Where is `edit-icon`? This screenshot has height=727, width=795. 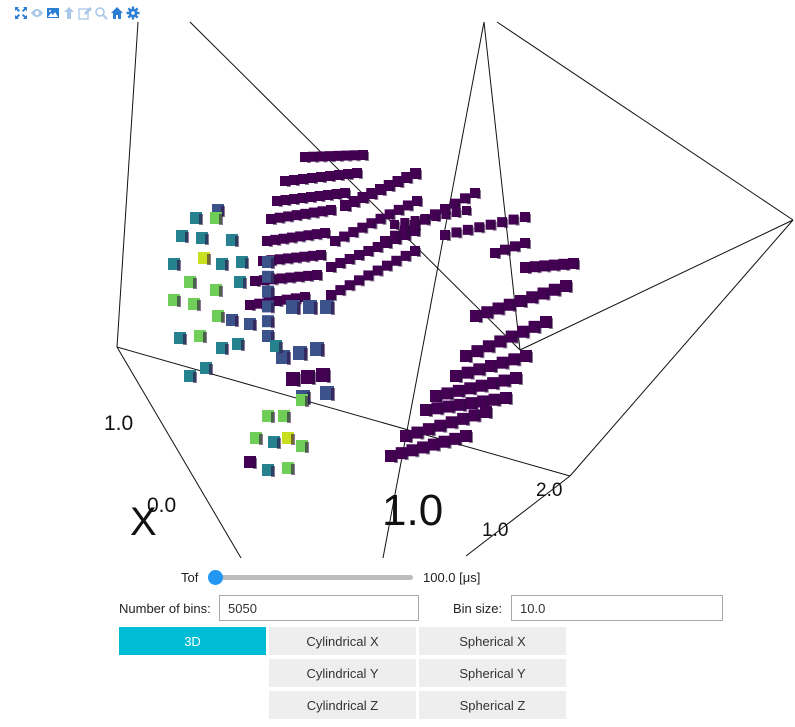 edit-icon is located at coordinates (85, 13).